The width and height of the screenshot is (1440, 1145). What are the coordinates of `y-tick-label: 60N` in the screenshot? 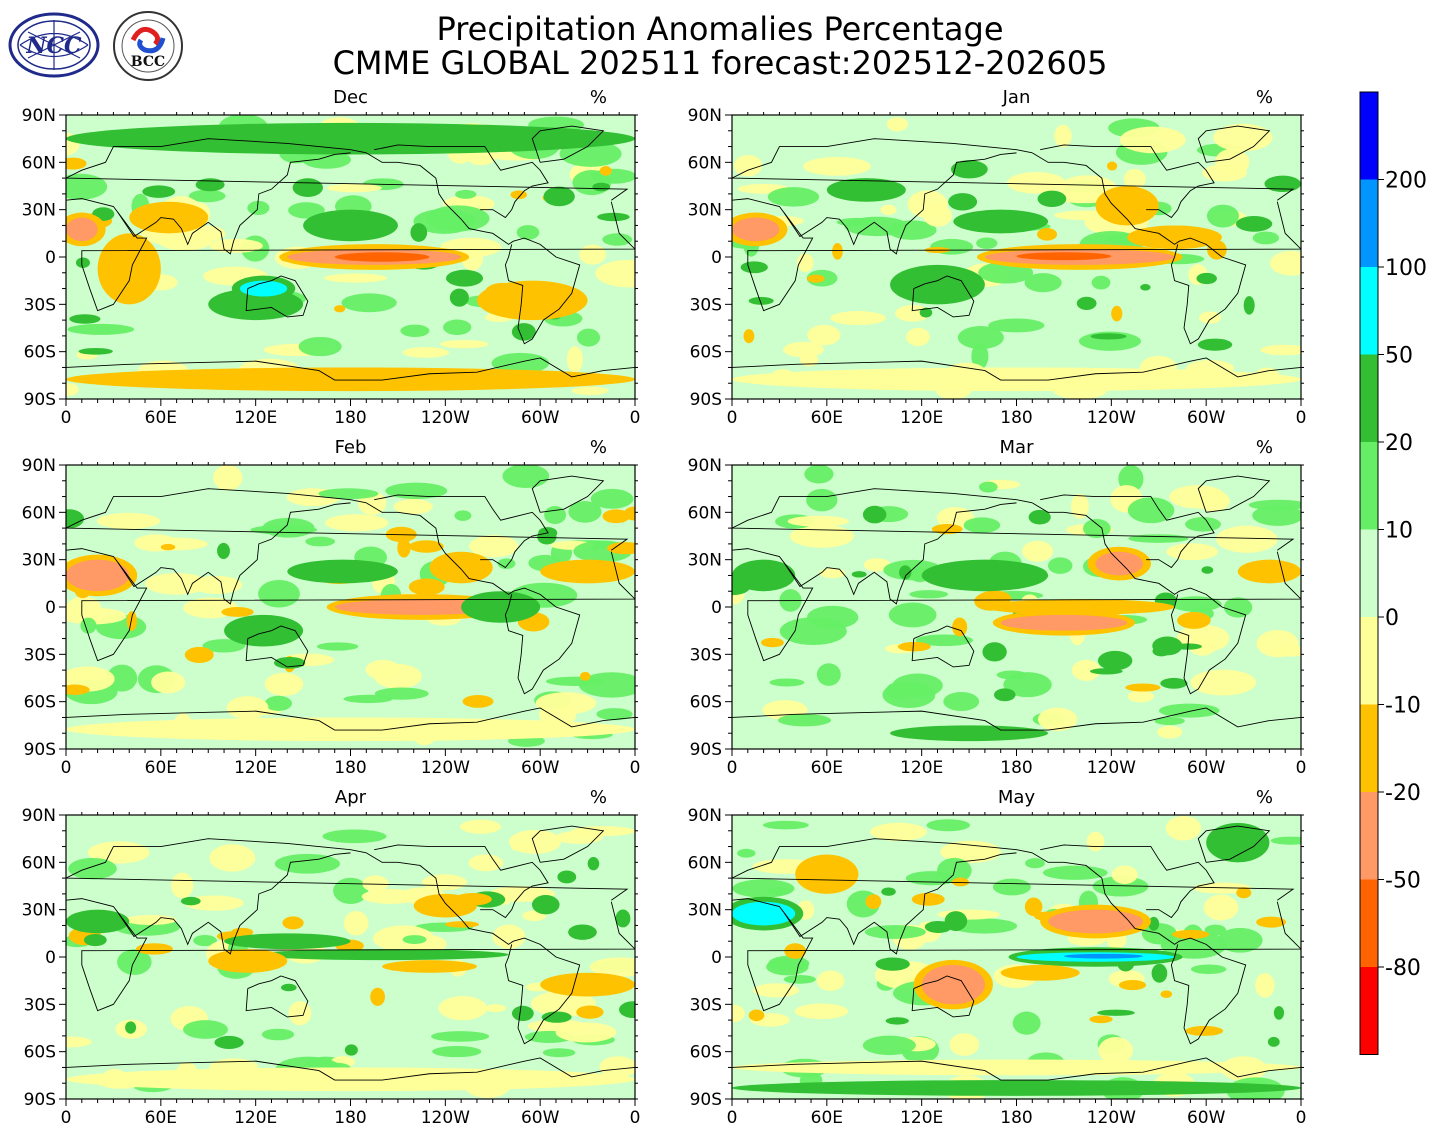 It's located at (705, 863).